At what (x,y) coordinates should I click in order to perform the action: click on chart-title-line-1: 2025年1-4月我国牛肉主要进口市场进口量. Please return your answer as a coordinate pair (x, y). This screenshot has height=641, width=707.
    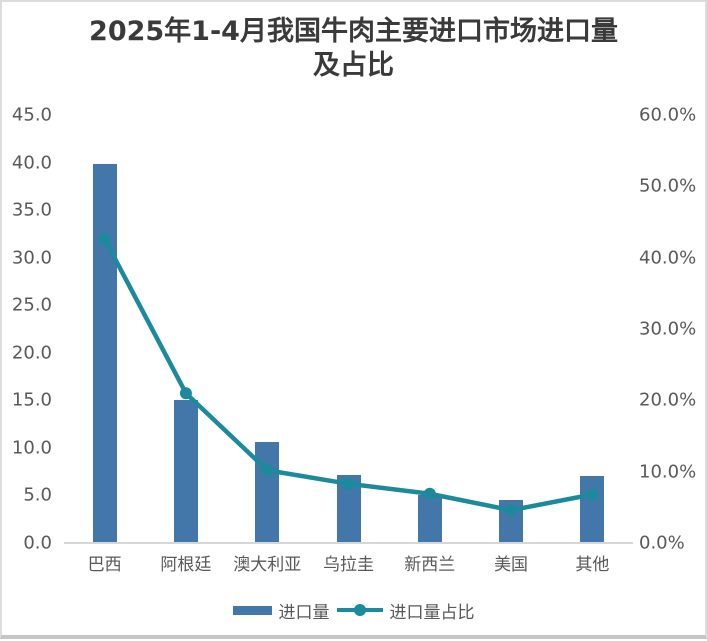
    Looking at the image, I should click on (353, 31).